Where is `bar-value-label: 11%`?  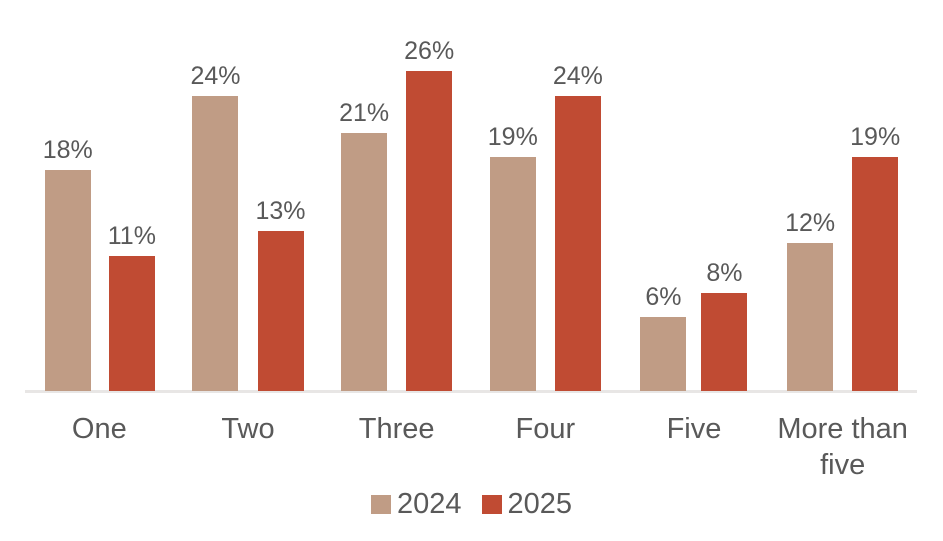 bar-value-label: 11% is located at coordinates (131, 235).